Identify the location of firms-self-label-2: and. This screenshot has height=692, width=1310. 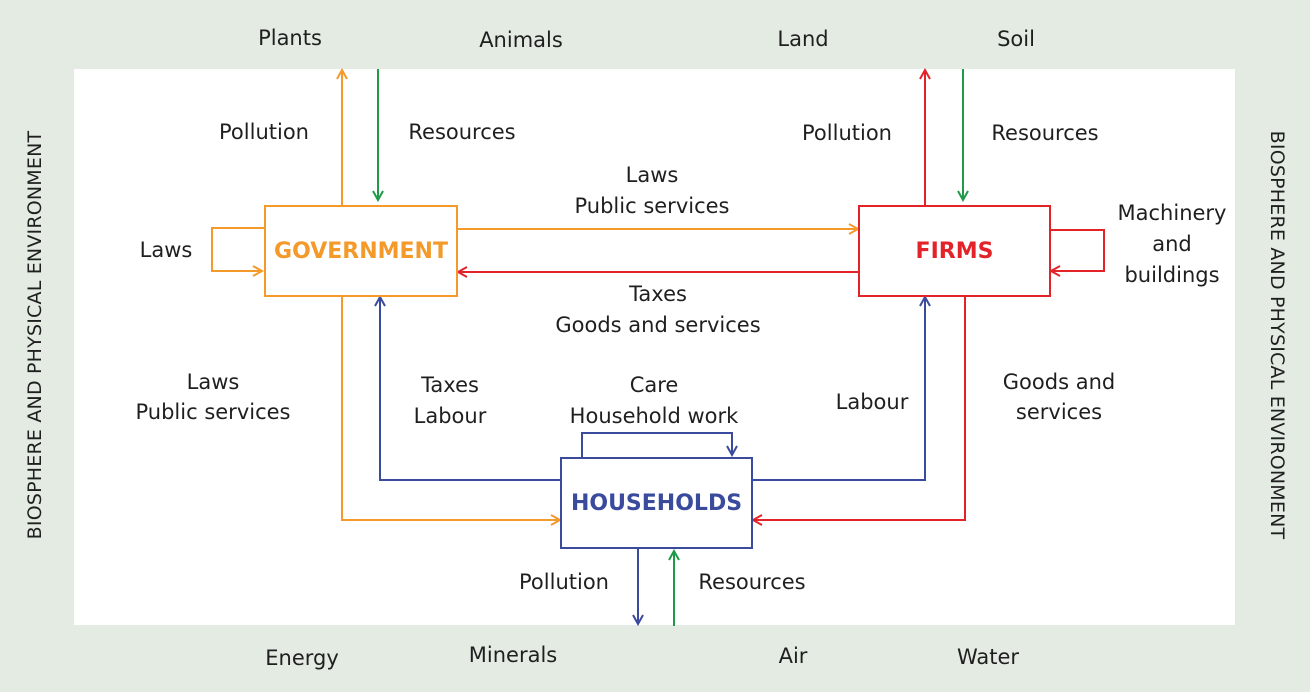
(1172, 244).